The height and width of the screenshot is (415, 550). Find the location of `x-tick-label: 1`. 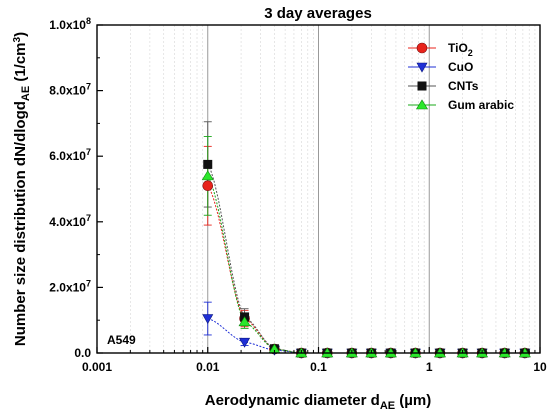

x-tick-label: 1 is located at coordinates (429, 367).